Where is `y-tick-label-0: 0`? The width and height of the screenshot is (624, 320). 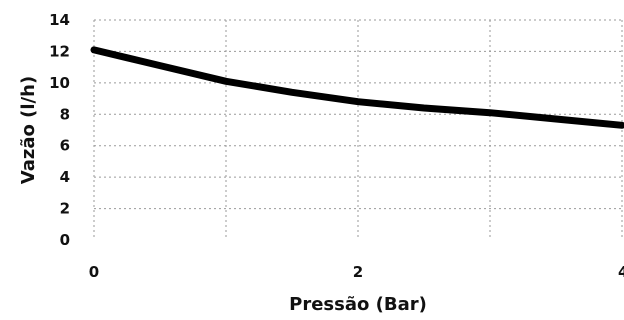 y-tick-label-0: 0 is located at coordinates (65, 240).